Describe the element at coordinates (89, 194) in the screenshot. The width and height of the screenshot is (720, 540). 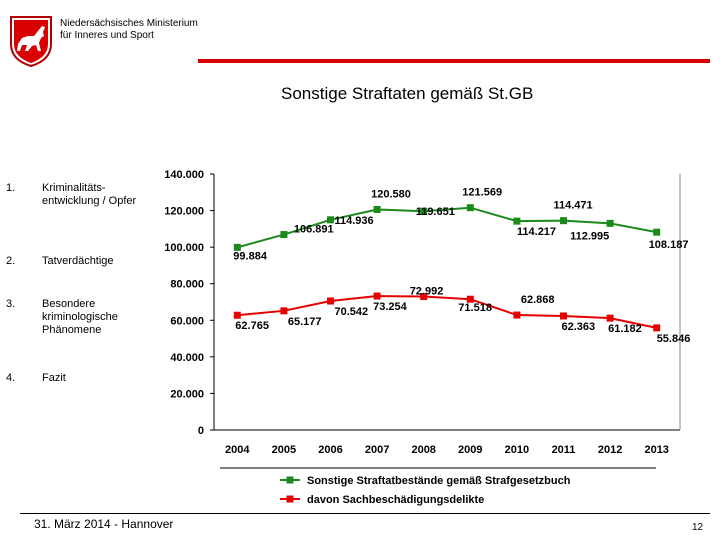
I see `nav-item-label: Kriminalitäts-entwicklung / Opfer` at that location.